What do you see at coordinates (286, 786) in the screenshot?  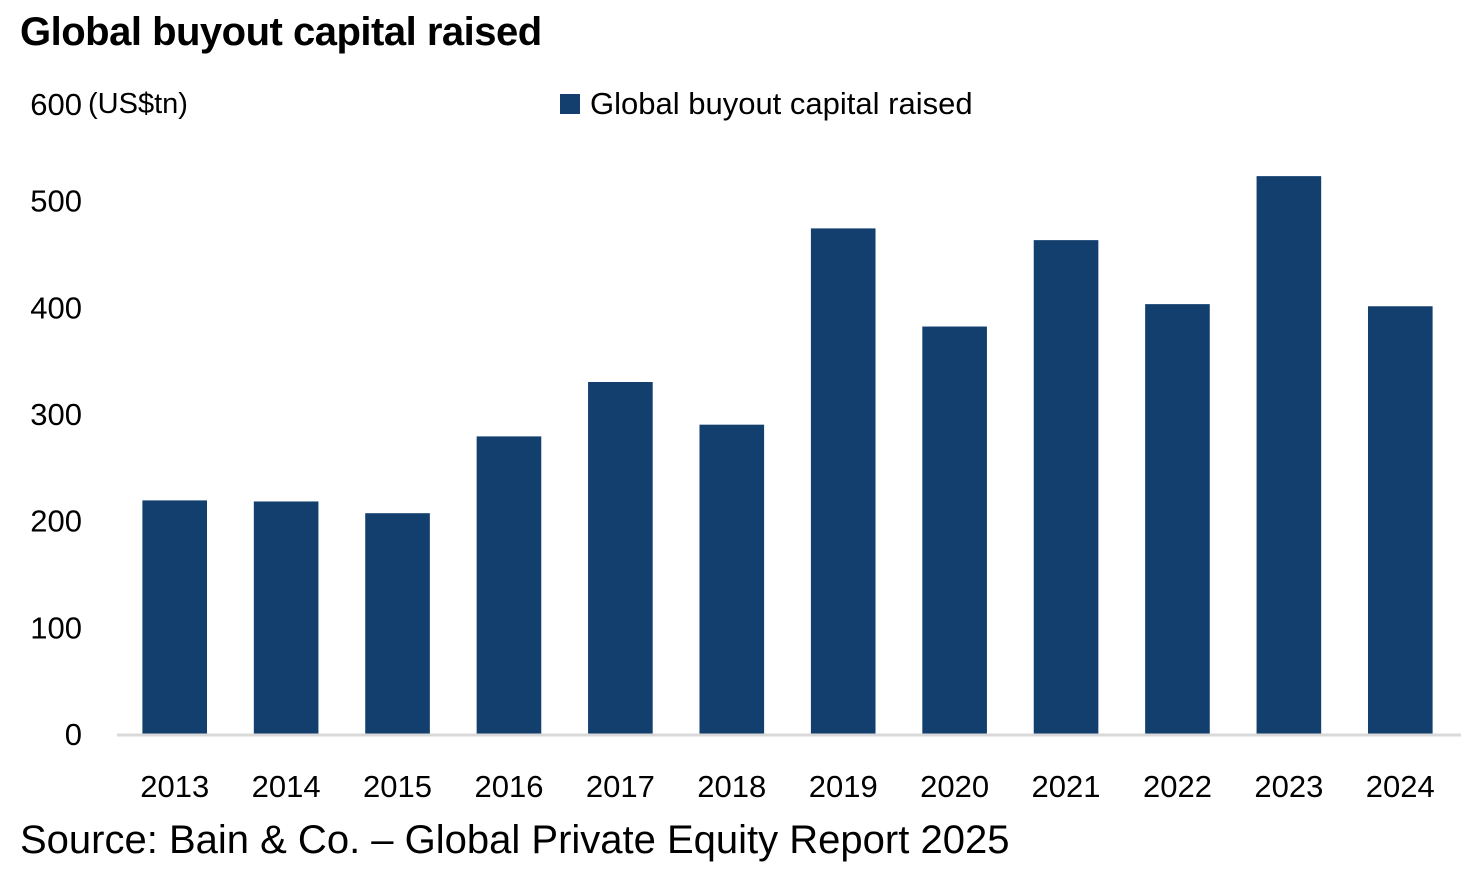 I see `x-tick-label: 2014` at bounding box center [286, 786].